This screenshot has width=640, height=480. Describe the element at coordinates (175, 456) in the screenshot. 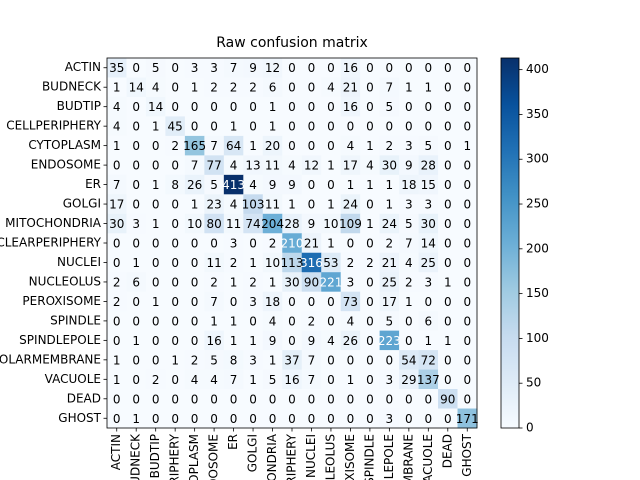

I see `x-tick-label: CELLPERIPHERY` at that location.